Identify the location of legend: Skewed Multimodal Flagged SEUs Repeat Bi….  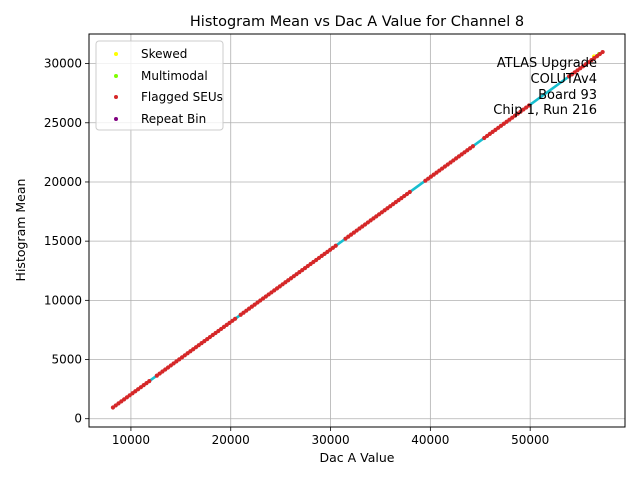
(159, 85).